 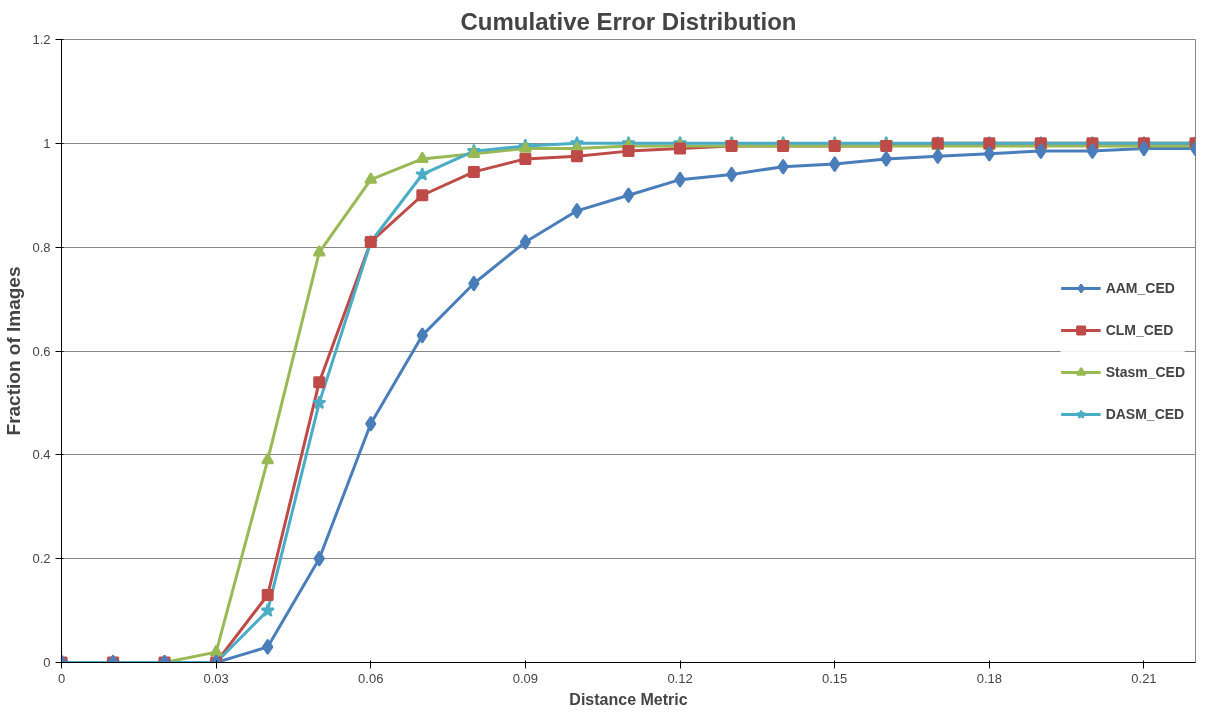 I want to click on x-tick-label: 0.06, so click(x=371, y=678).